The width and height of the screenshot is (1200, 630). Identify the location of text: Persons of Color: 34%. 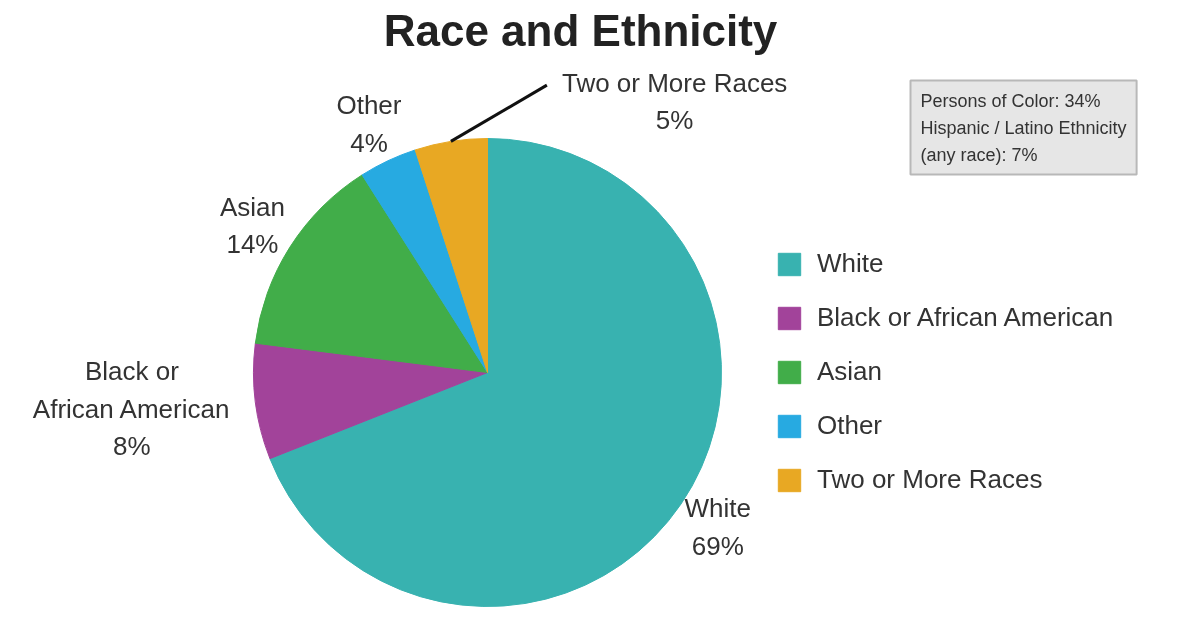
(1010, 100).